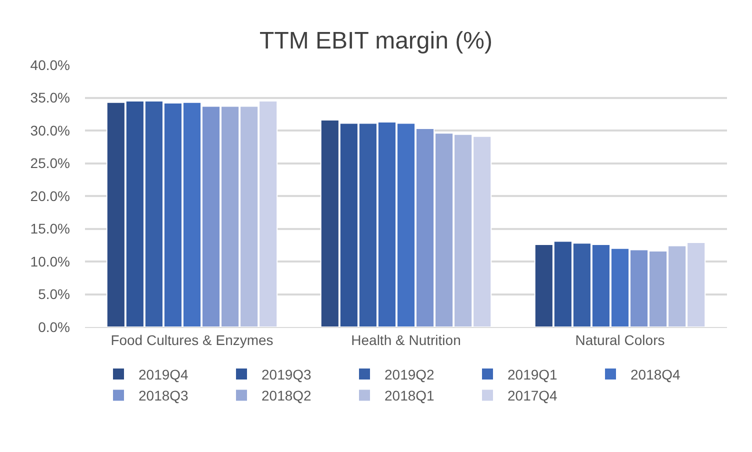 The width and height of the screenshot is (752, 452). What do you see at coordinates (192, 340) in the screenshot?
I see `x-tick-label: Food Cultures & Enzymes` at bounding box center [192, 340].